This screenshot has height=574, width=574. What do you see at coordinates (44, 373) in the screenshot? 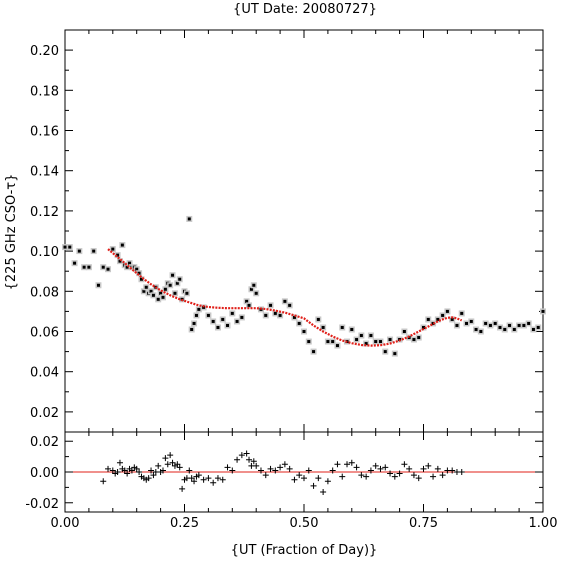
I see `y-tick-label: 0.04` at bounding box center [44, 373].